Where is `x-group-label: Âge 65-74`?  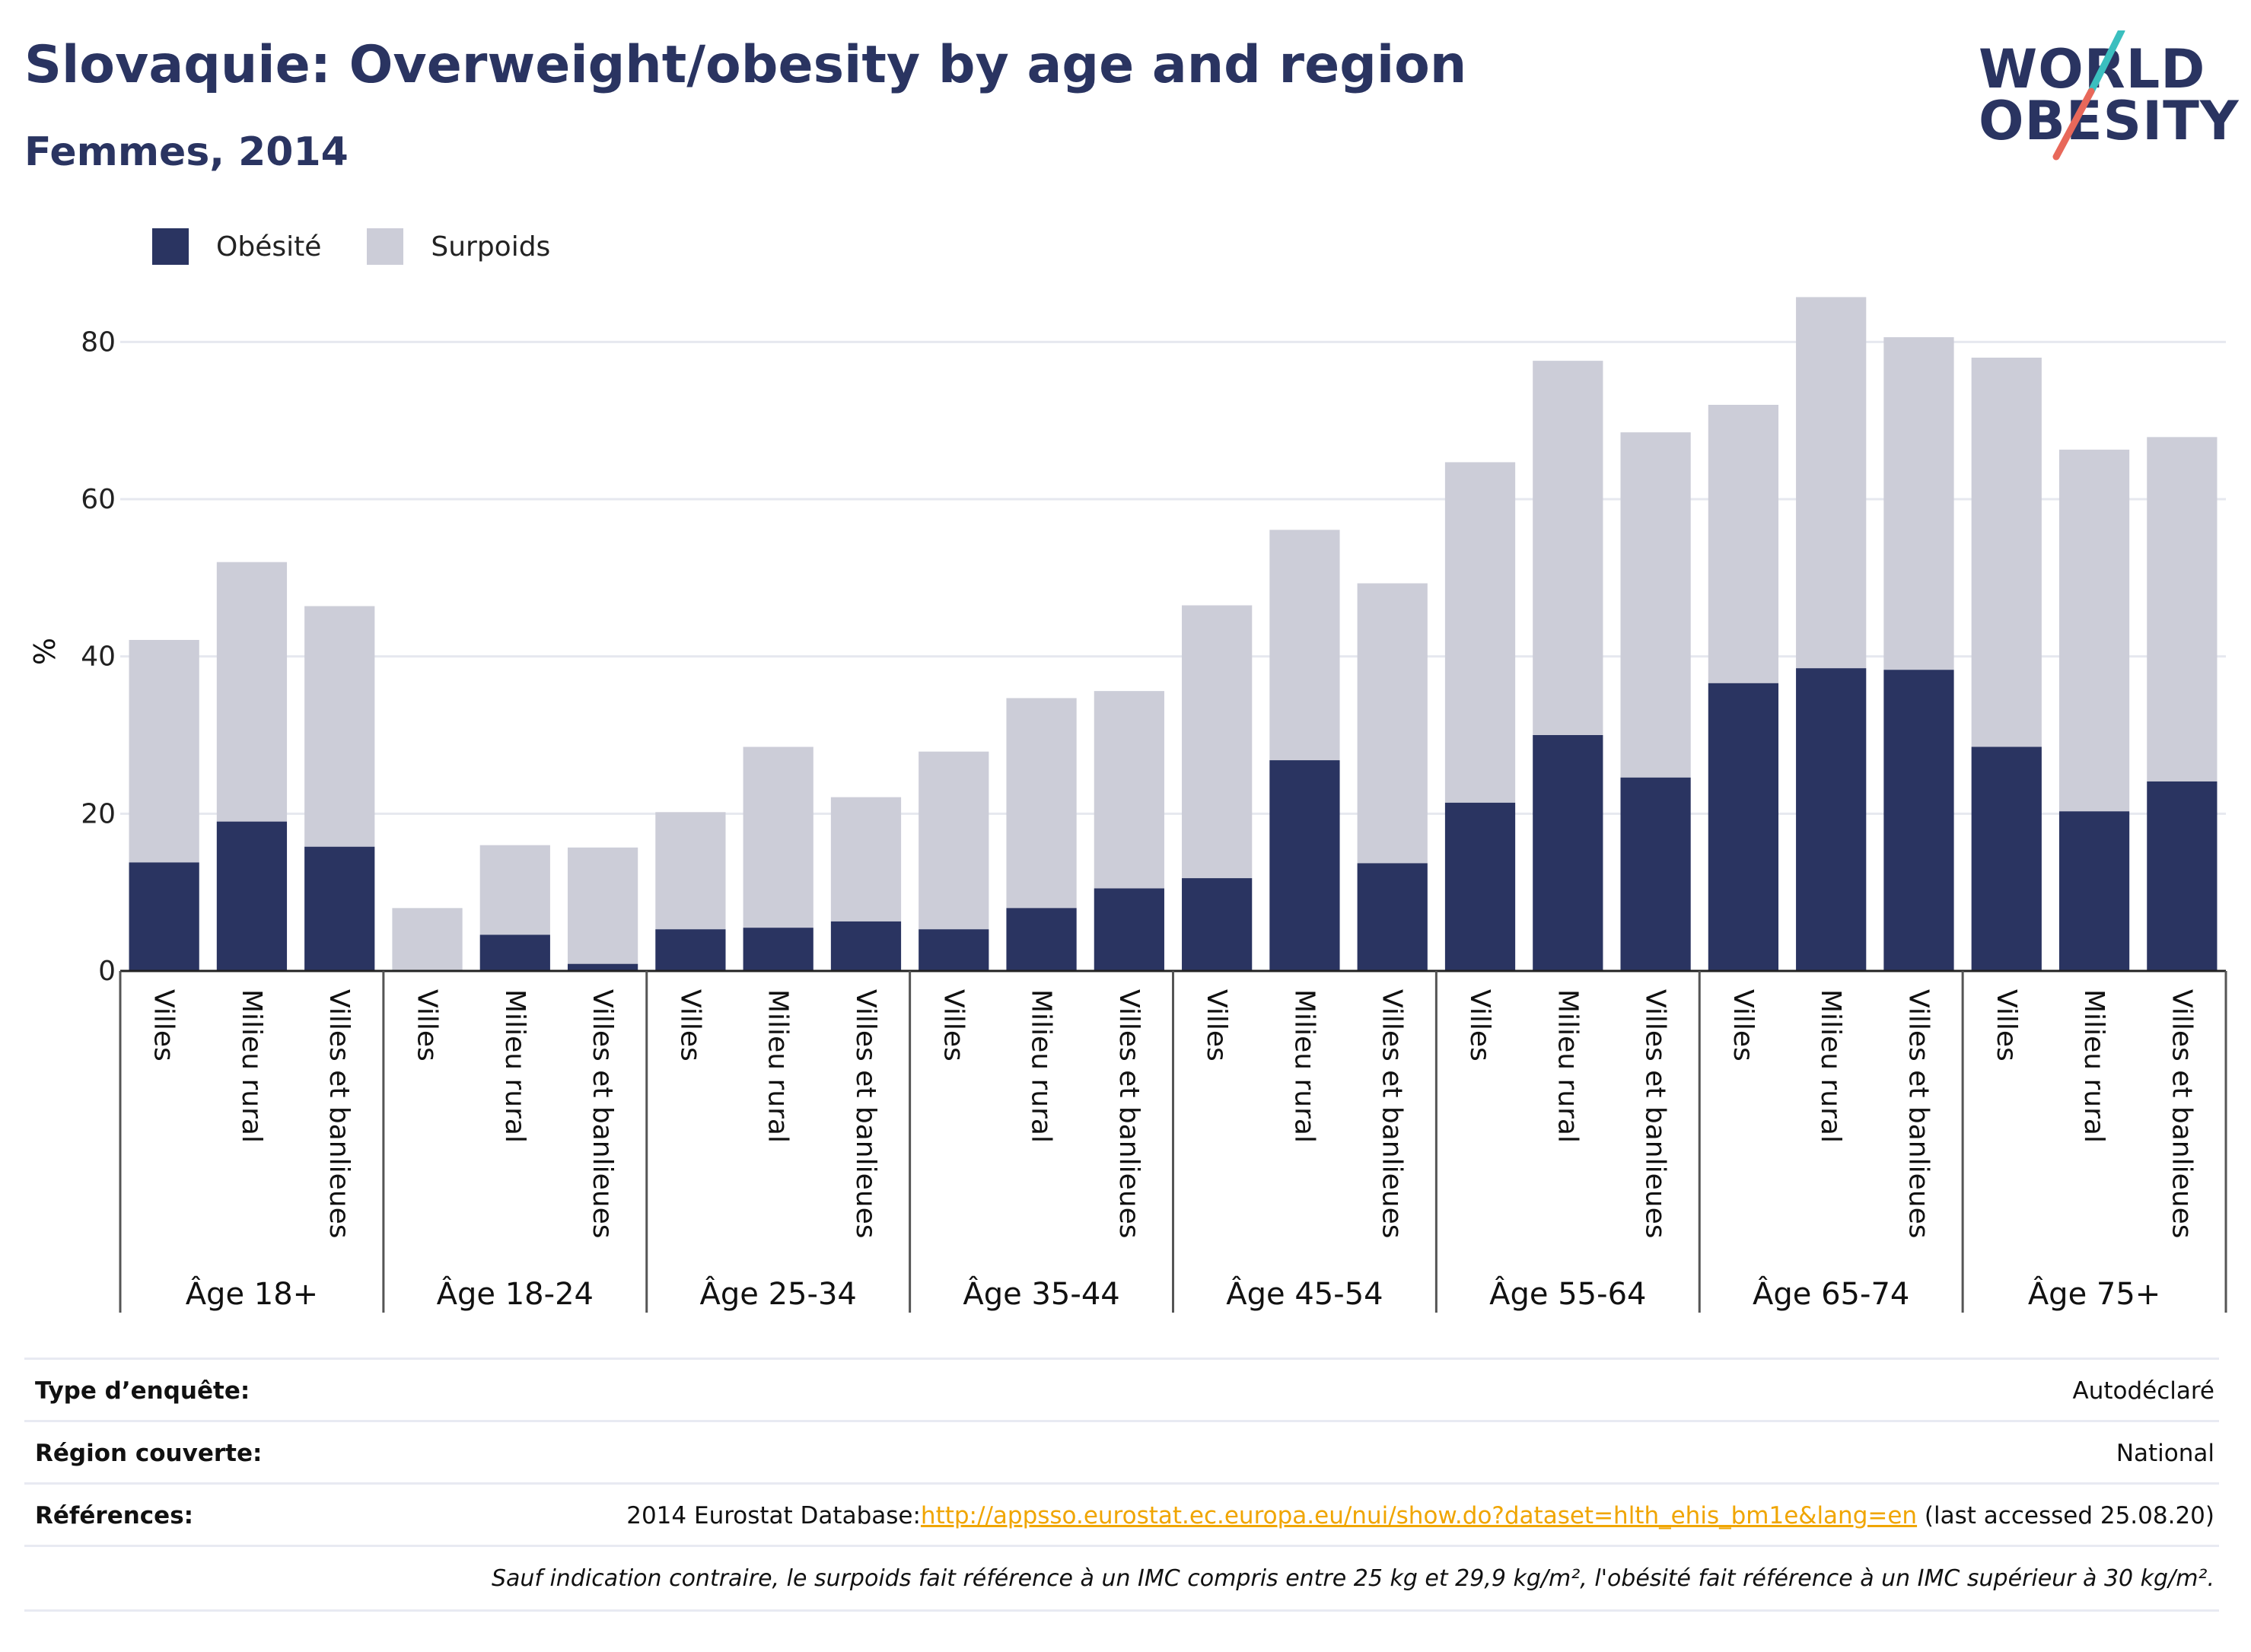
x-group-label: Âge 65-74 is located at coordinates (1831, 1293).